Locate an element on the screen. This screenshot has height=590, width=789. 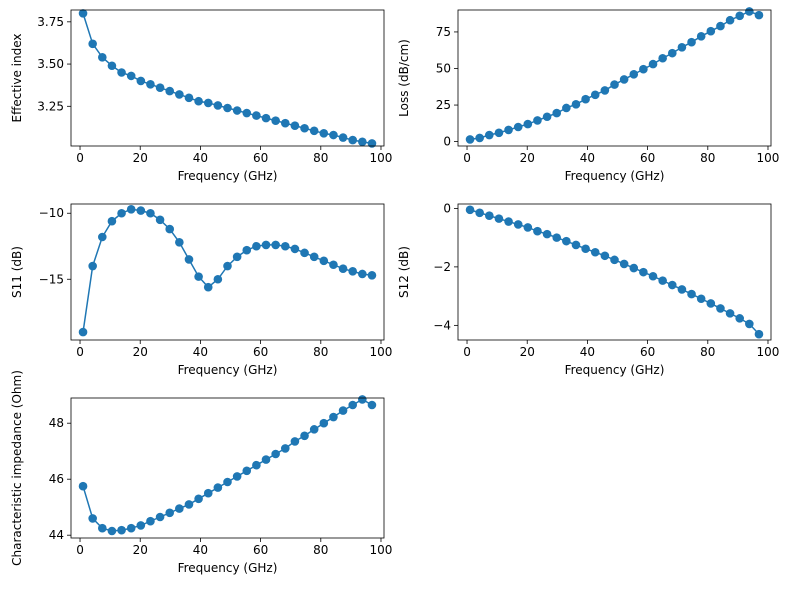
y-tick-label: −4 is located at coordinates (442, 325).